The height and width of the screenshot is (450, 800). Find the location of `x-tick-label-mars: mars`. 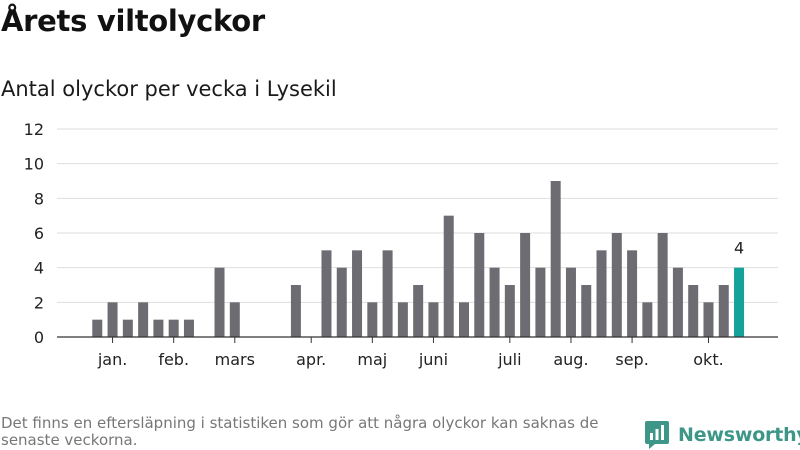

x-tick-label-mars: mars is located at coordinates (235, 359).